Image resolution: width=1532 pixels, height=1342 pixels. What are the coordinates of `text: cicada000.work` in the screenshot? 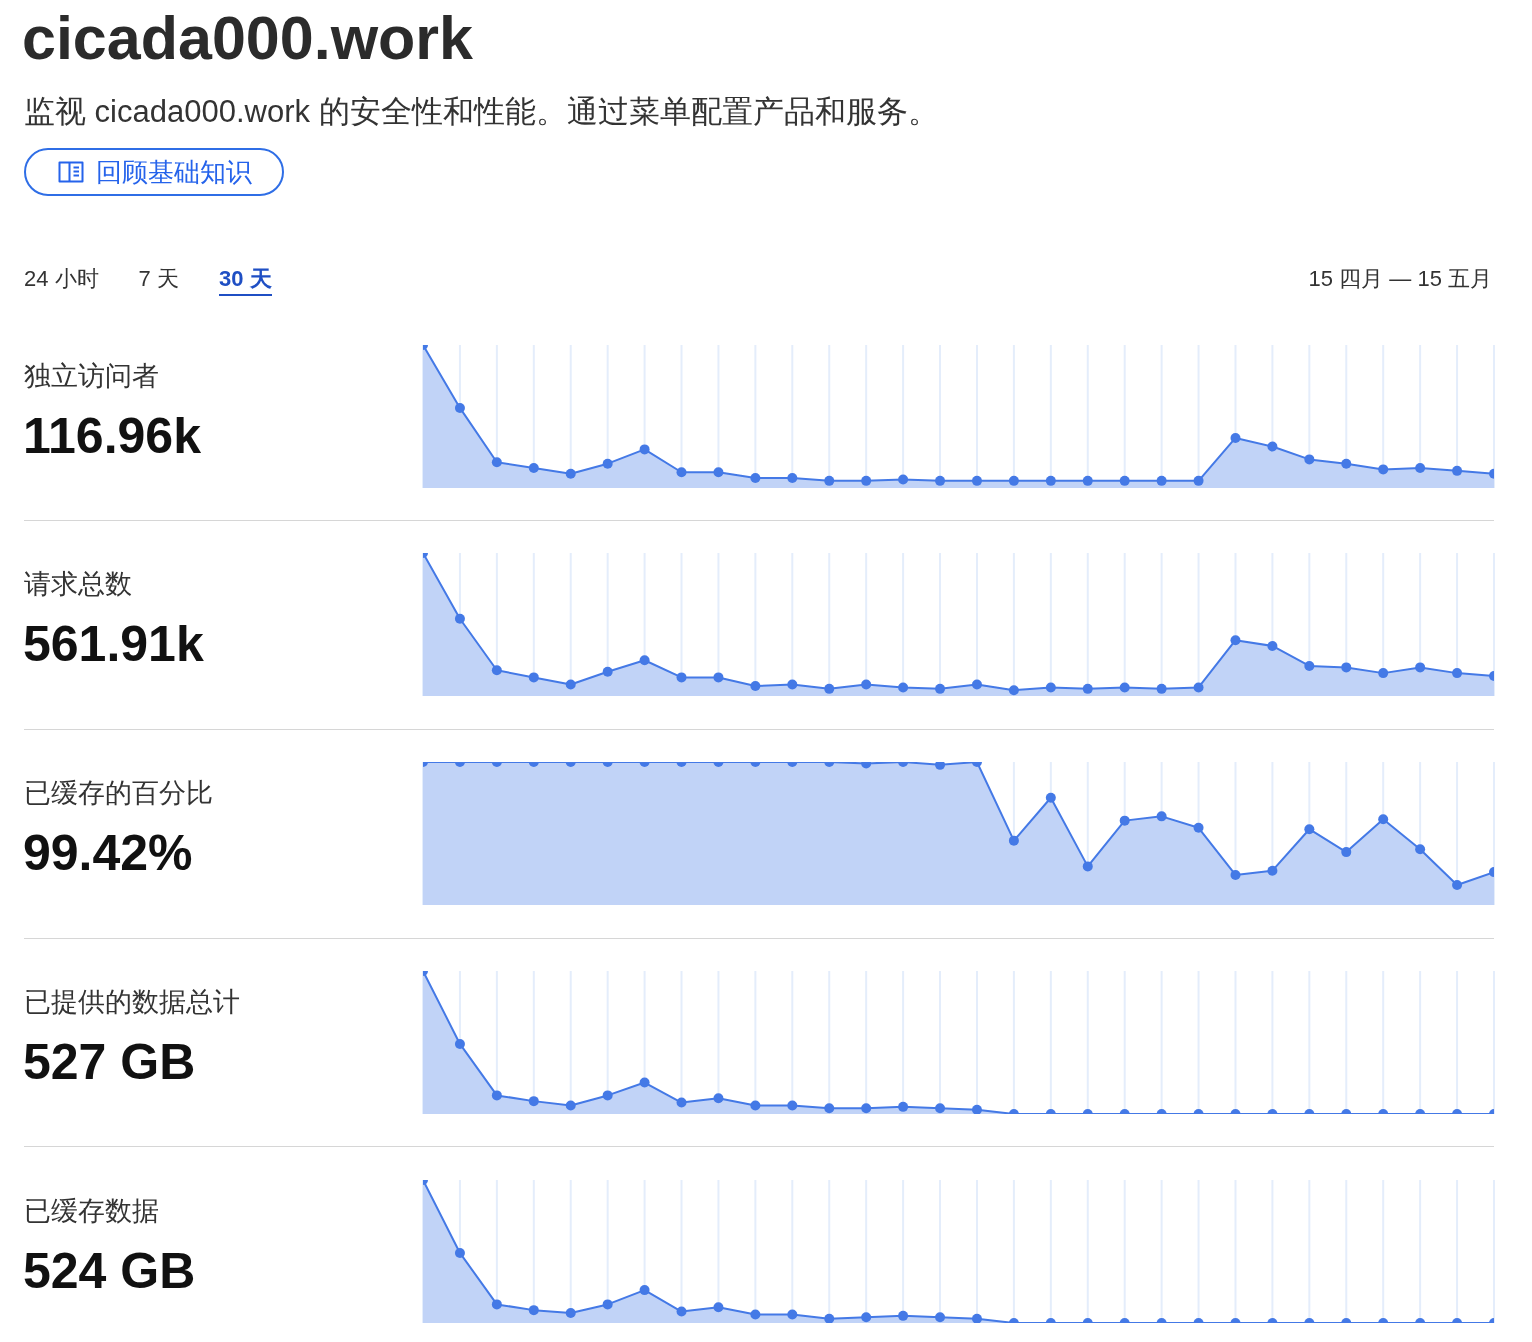 It's located at (248, 38).